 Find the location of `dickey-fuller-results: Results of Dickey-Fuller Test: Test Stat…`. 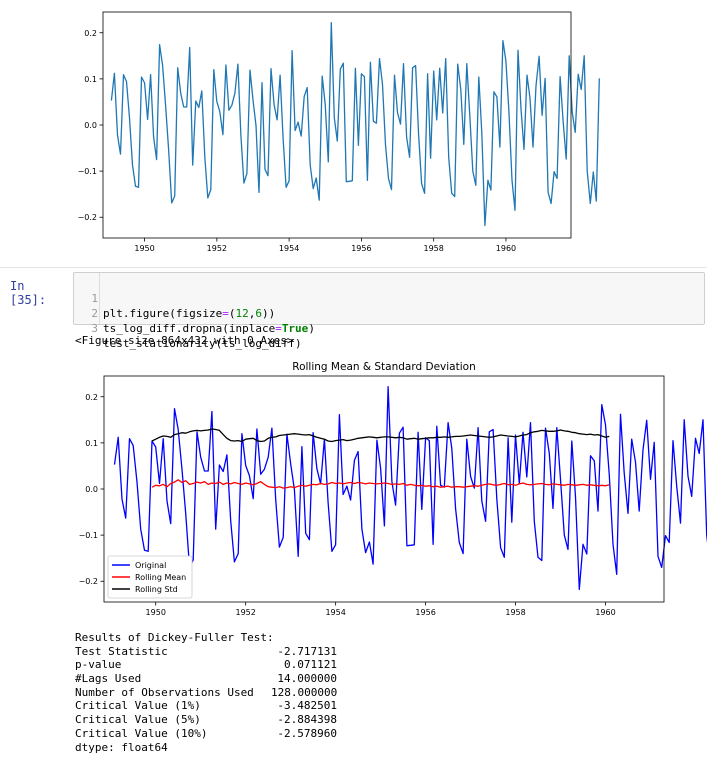

dickey-fuller-results: Results of Dickey-Fuller Test: Test Stat… is located at coordinates (206, 692).